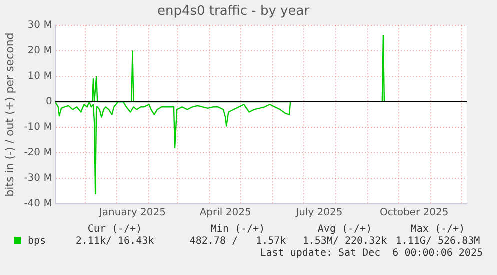 Image resolution: width=497 pixels, height=275 pixels. I want to click on y-tick-label: -10 M, so click(38, 128).